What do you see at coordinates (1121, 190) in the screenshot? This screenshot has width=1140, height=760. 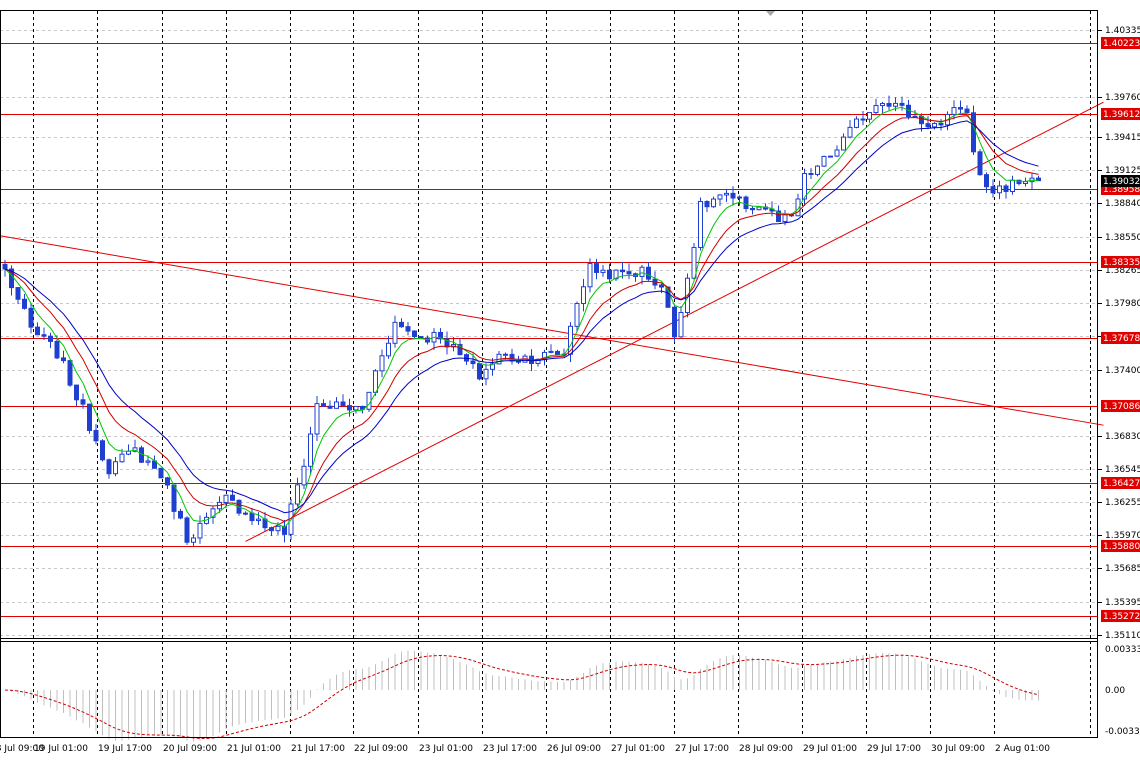 I see `level-label: 1.38958` at bounding box center [1121, 190].